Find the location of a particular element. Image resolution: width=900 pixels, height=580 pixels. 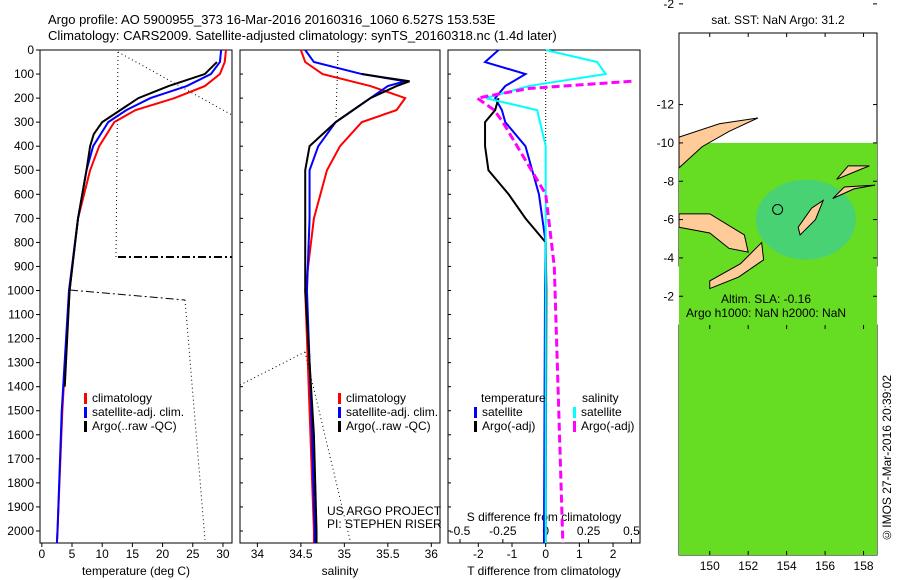

x-tick-label: 25 is located at coordinates (193, 554).